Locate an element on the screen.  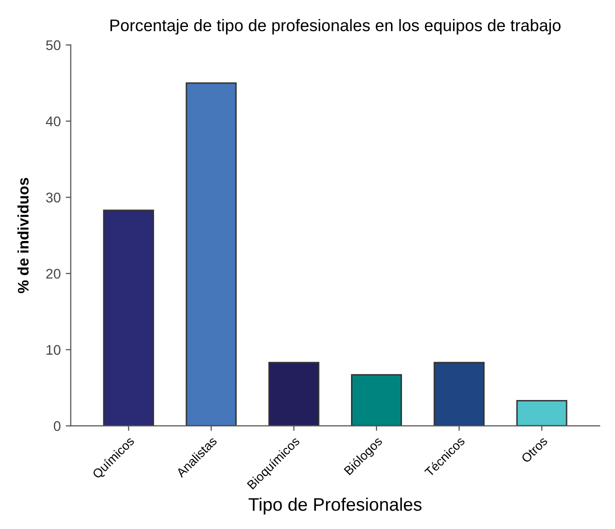
y-tick-label: 50 is located at coordinates (53, 45).